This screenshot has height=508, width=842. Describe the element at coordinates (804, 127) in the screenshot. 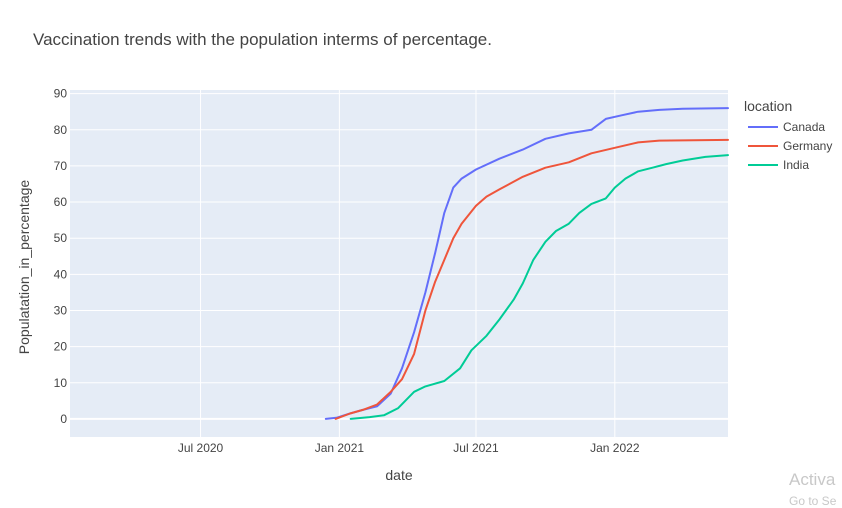

I see `legend-item-canada: Canada` at that location.